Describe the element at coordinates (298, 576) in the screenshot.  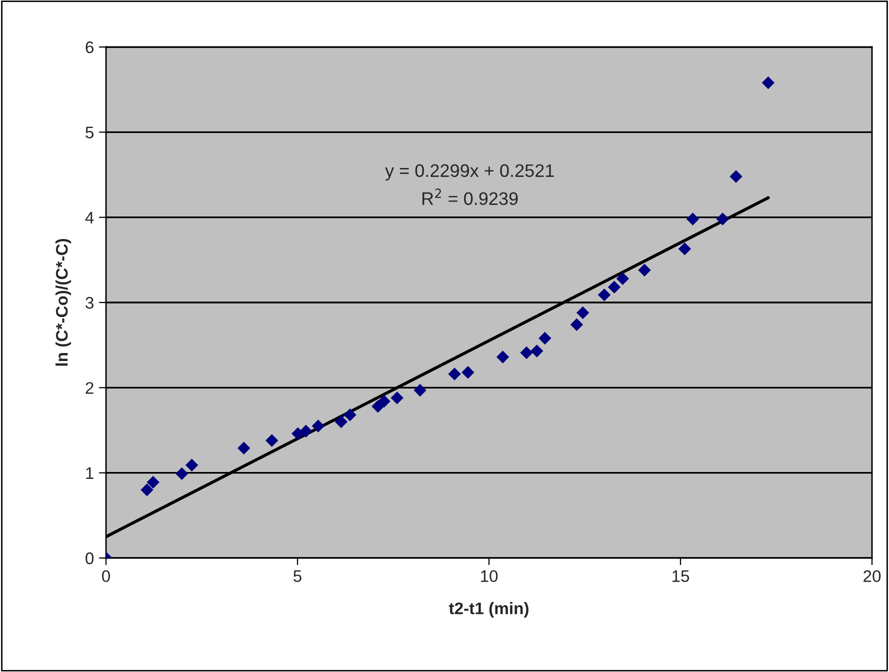
I see `x-tick-label: 5` at that location.